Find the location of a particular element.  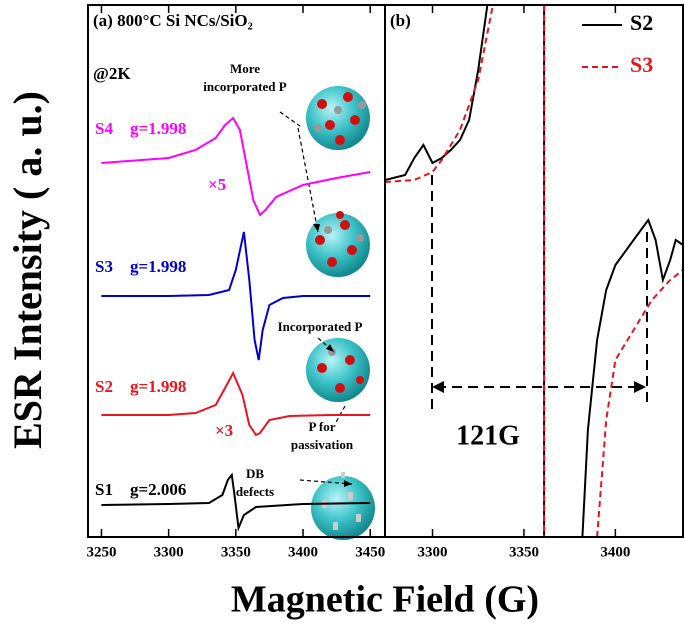

series-label: S1 is located at coordinates (104, 489).